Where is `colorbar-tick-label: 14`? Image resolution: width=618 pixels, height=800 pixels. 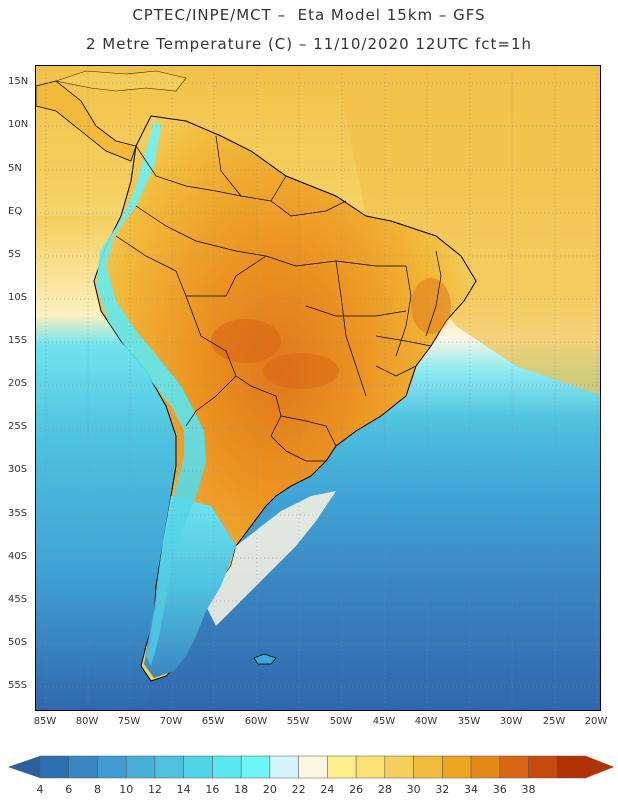
colorbar-tick-label: 14 is located at coordinates (183, 789).